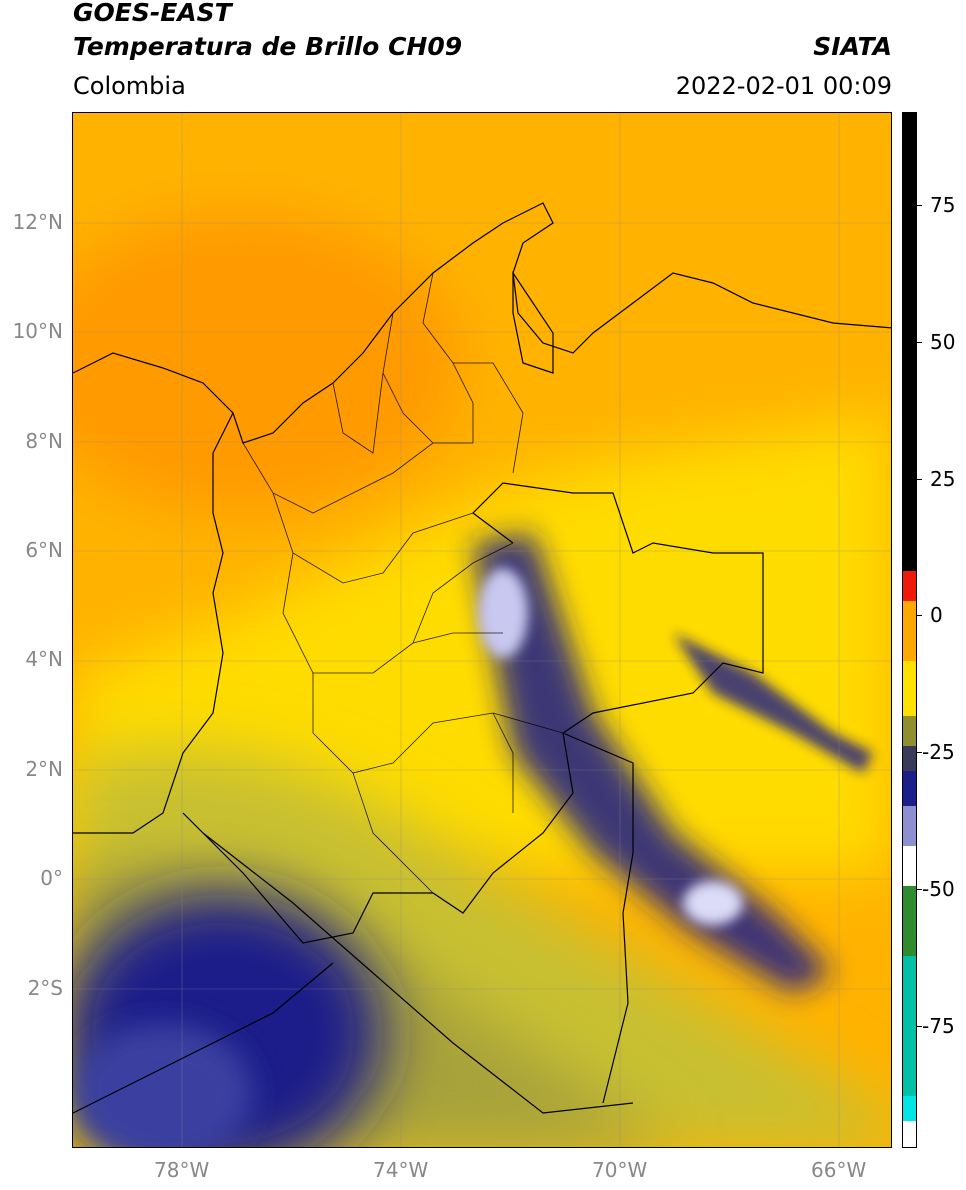  What do you see at coordinates (268, 363) in the screenshot?
I see `orange-area` at bounding box center [268, 363].